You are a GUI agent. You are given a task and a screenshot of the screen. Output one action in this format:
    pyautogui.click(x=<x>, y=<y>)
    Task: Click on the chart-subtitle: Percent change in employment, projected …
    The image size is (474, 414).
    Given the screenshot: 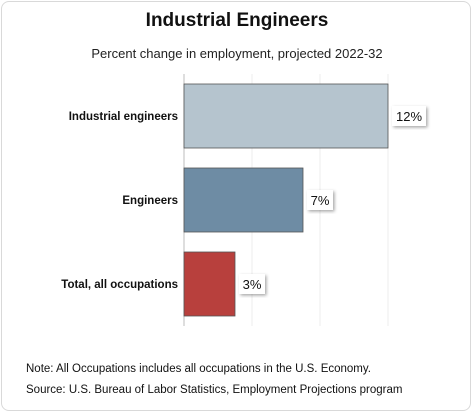 What is the action you would take?
    pyautogui.click(x=237, y=53)
    